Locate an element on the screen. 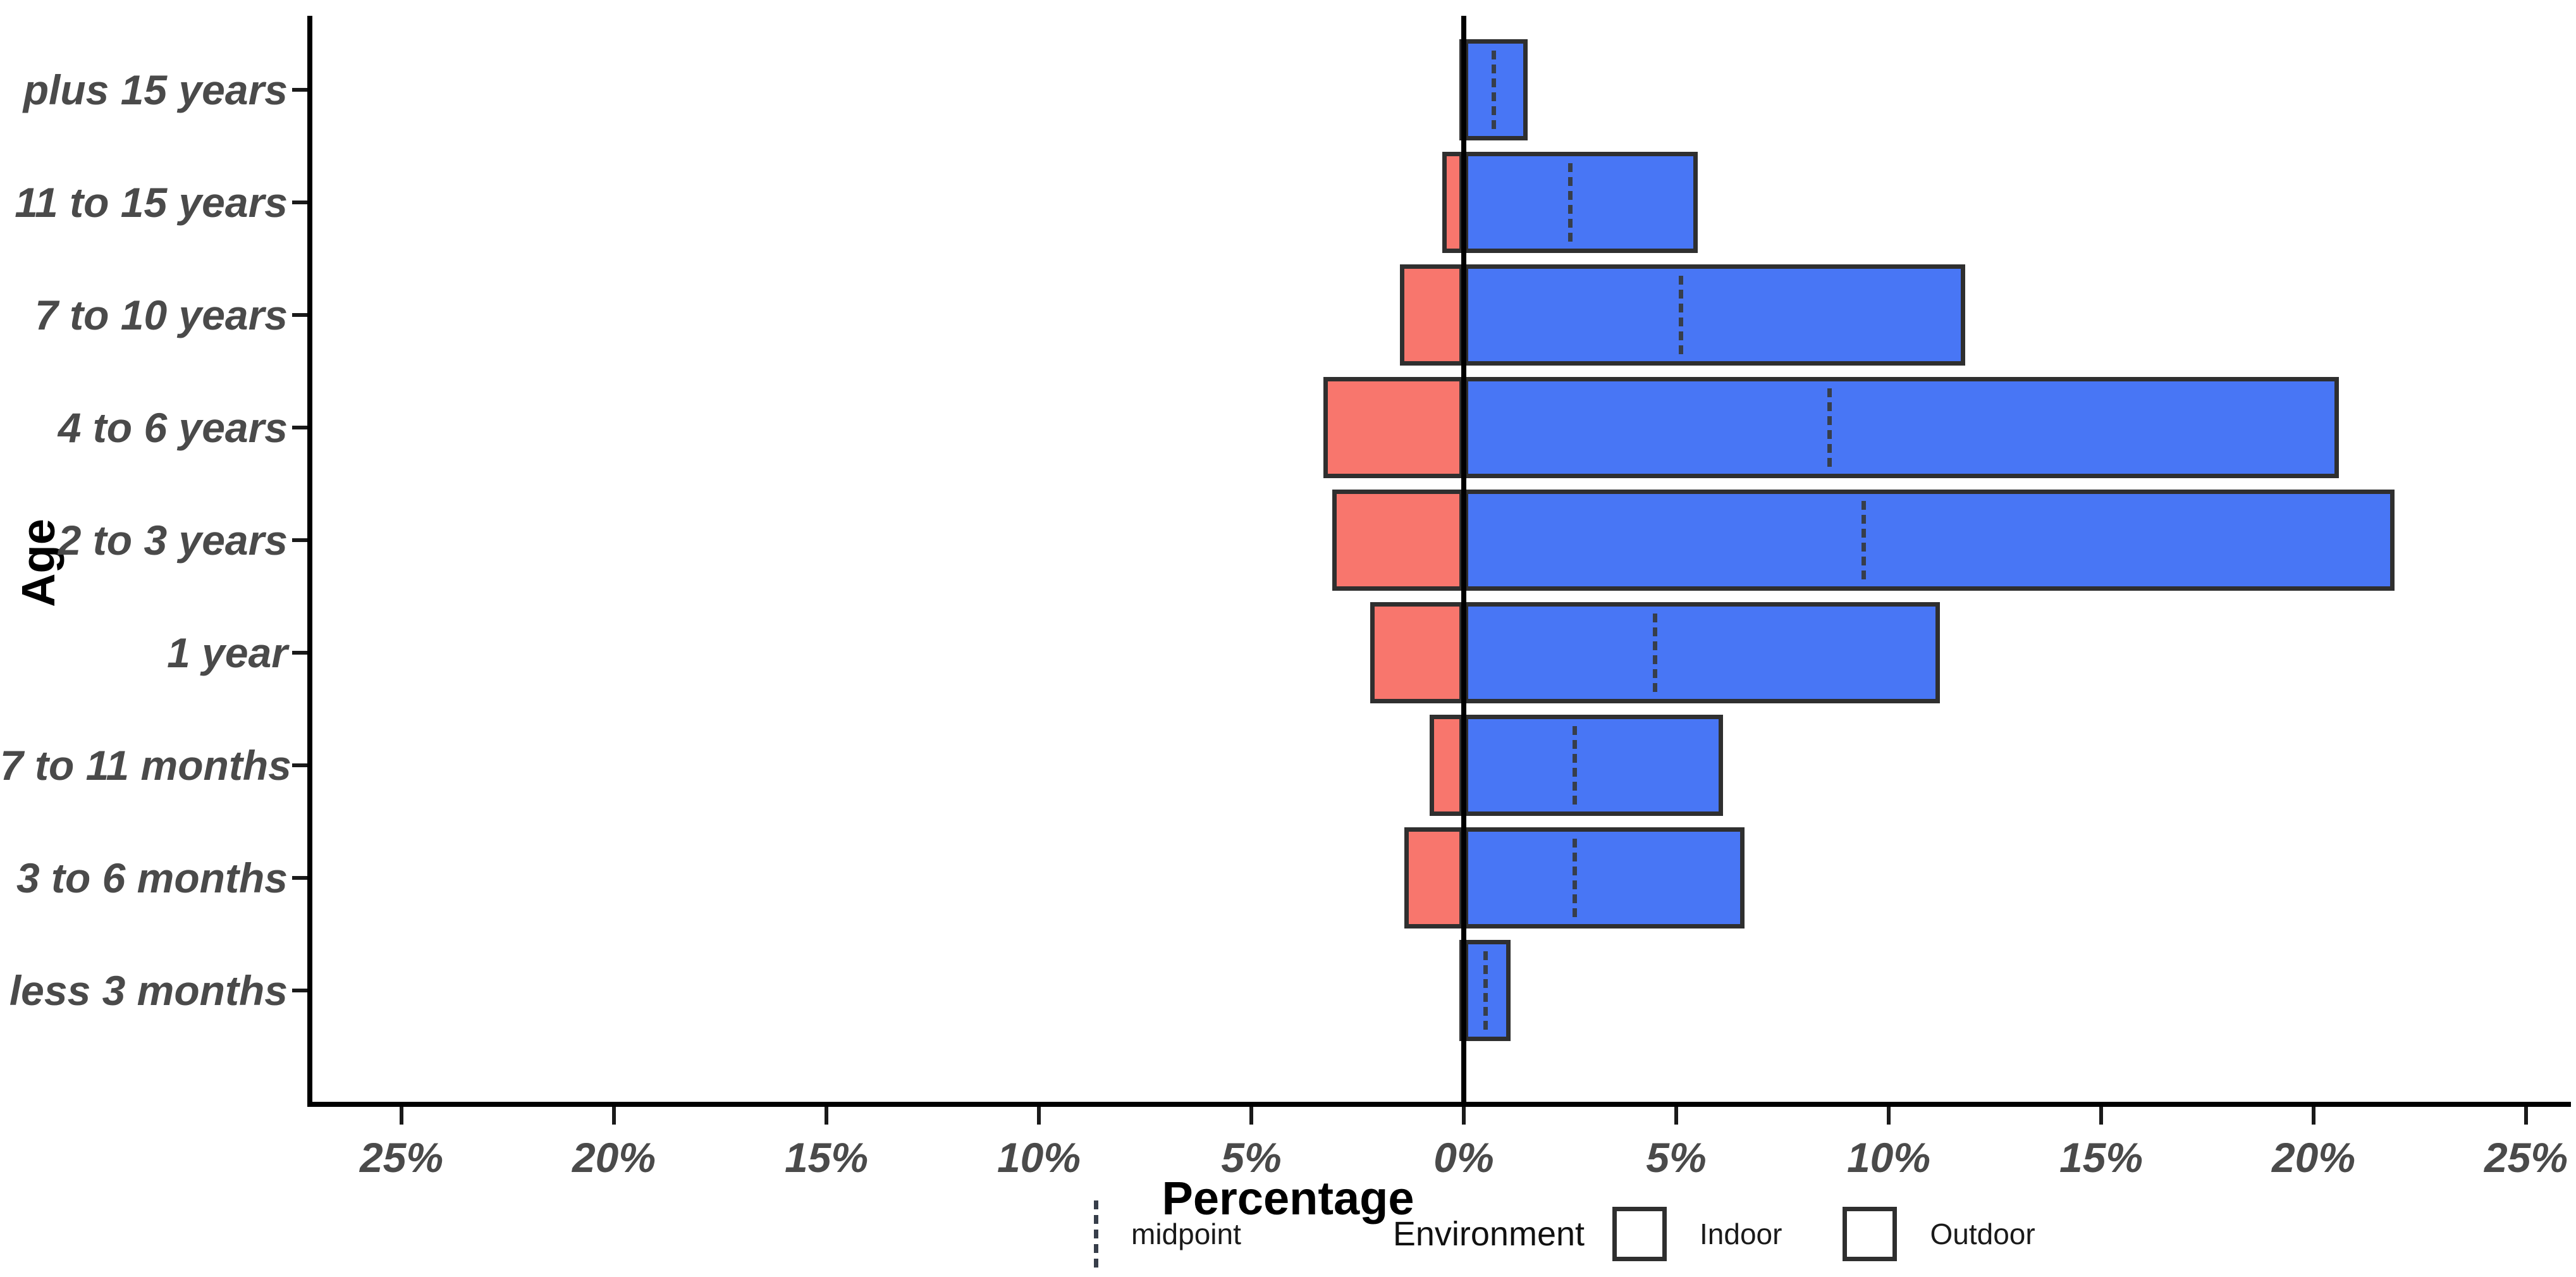  y-axis-label: plus 15 years is located at coordinates (155, 89).